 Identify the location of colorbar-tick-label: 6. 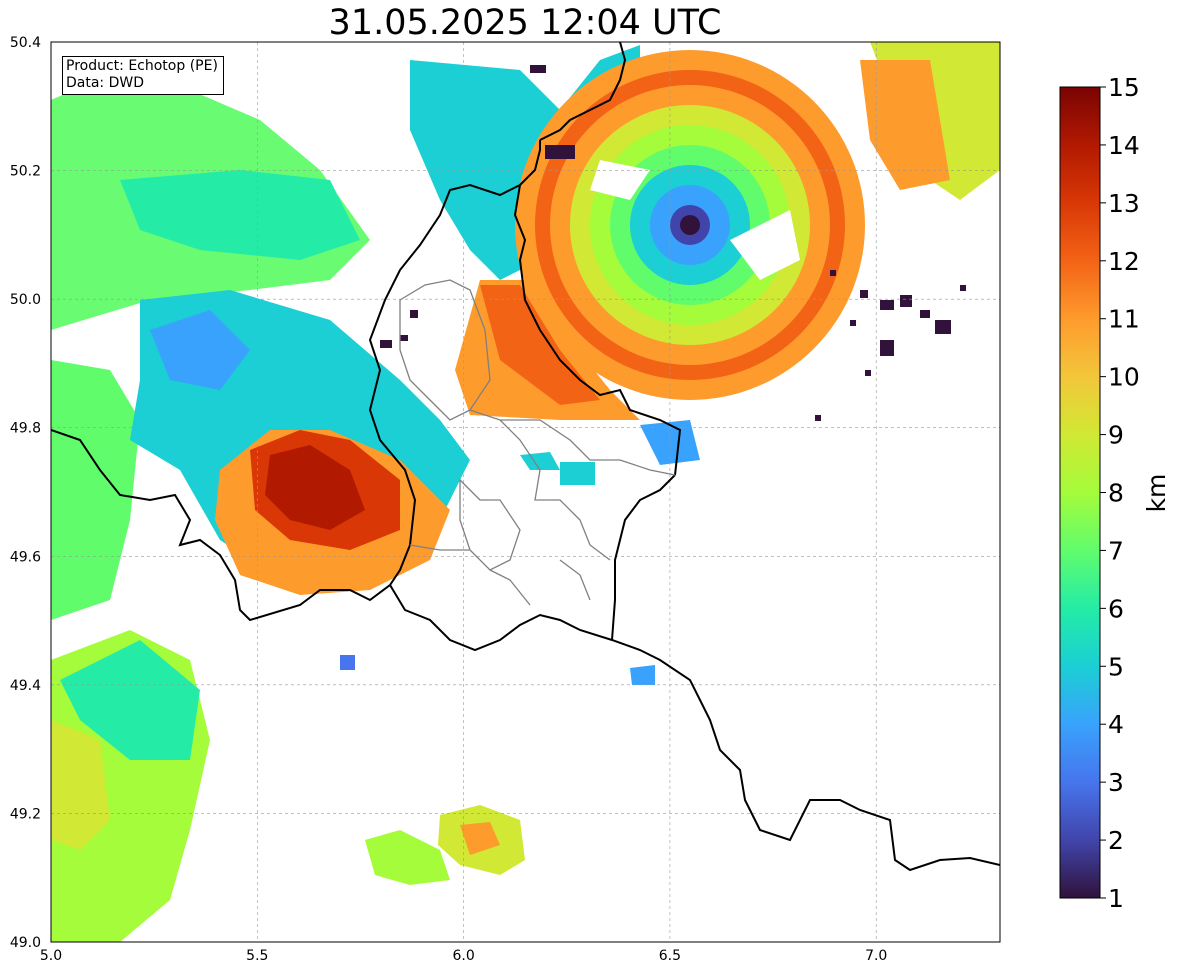
(1116, 608).